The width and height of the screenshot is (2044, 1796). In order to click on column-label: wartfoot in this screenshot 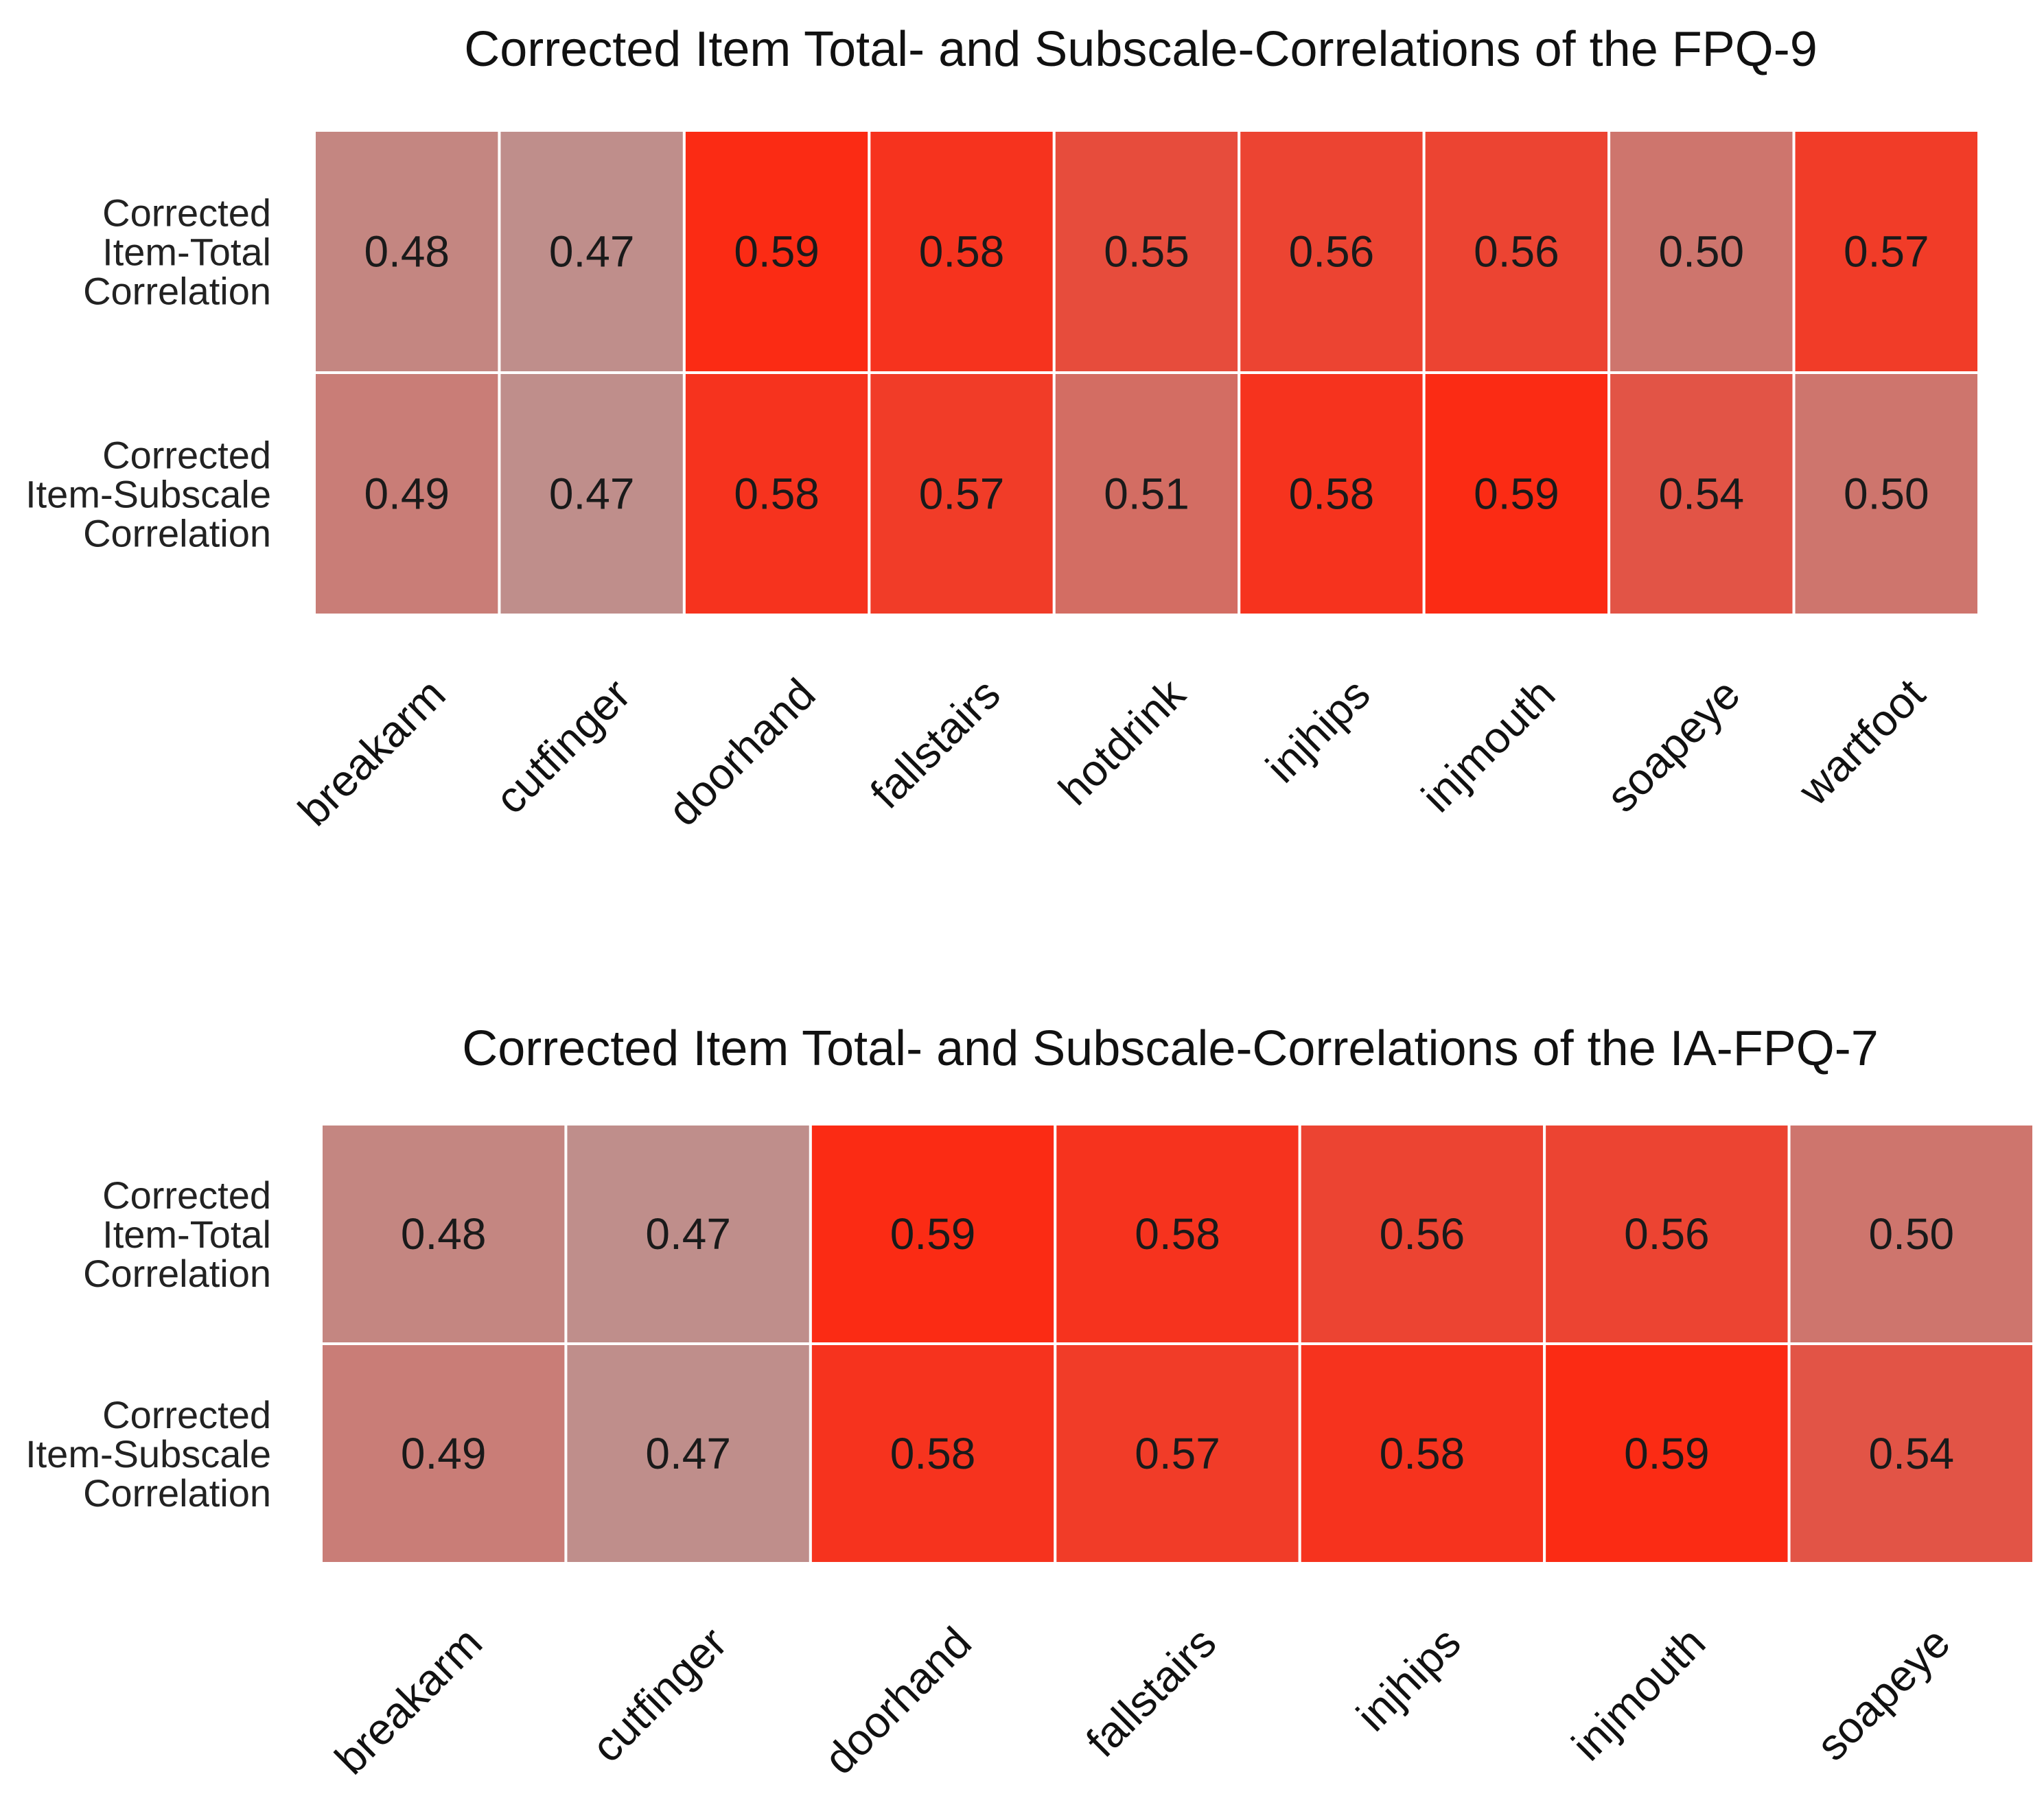, I will do `click(1862, 742)`.